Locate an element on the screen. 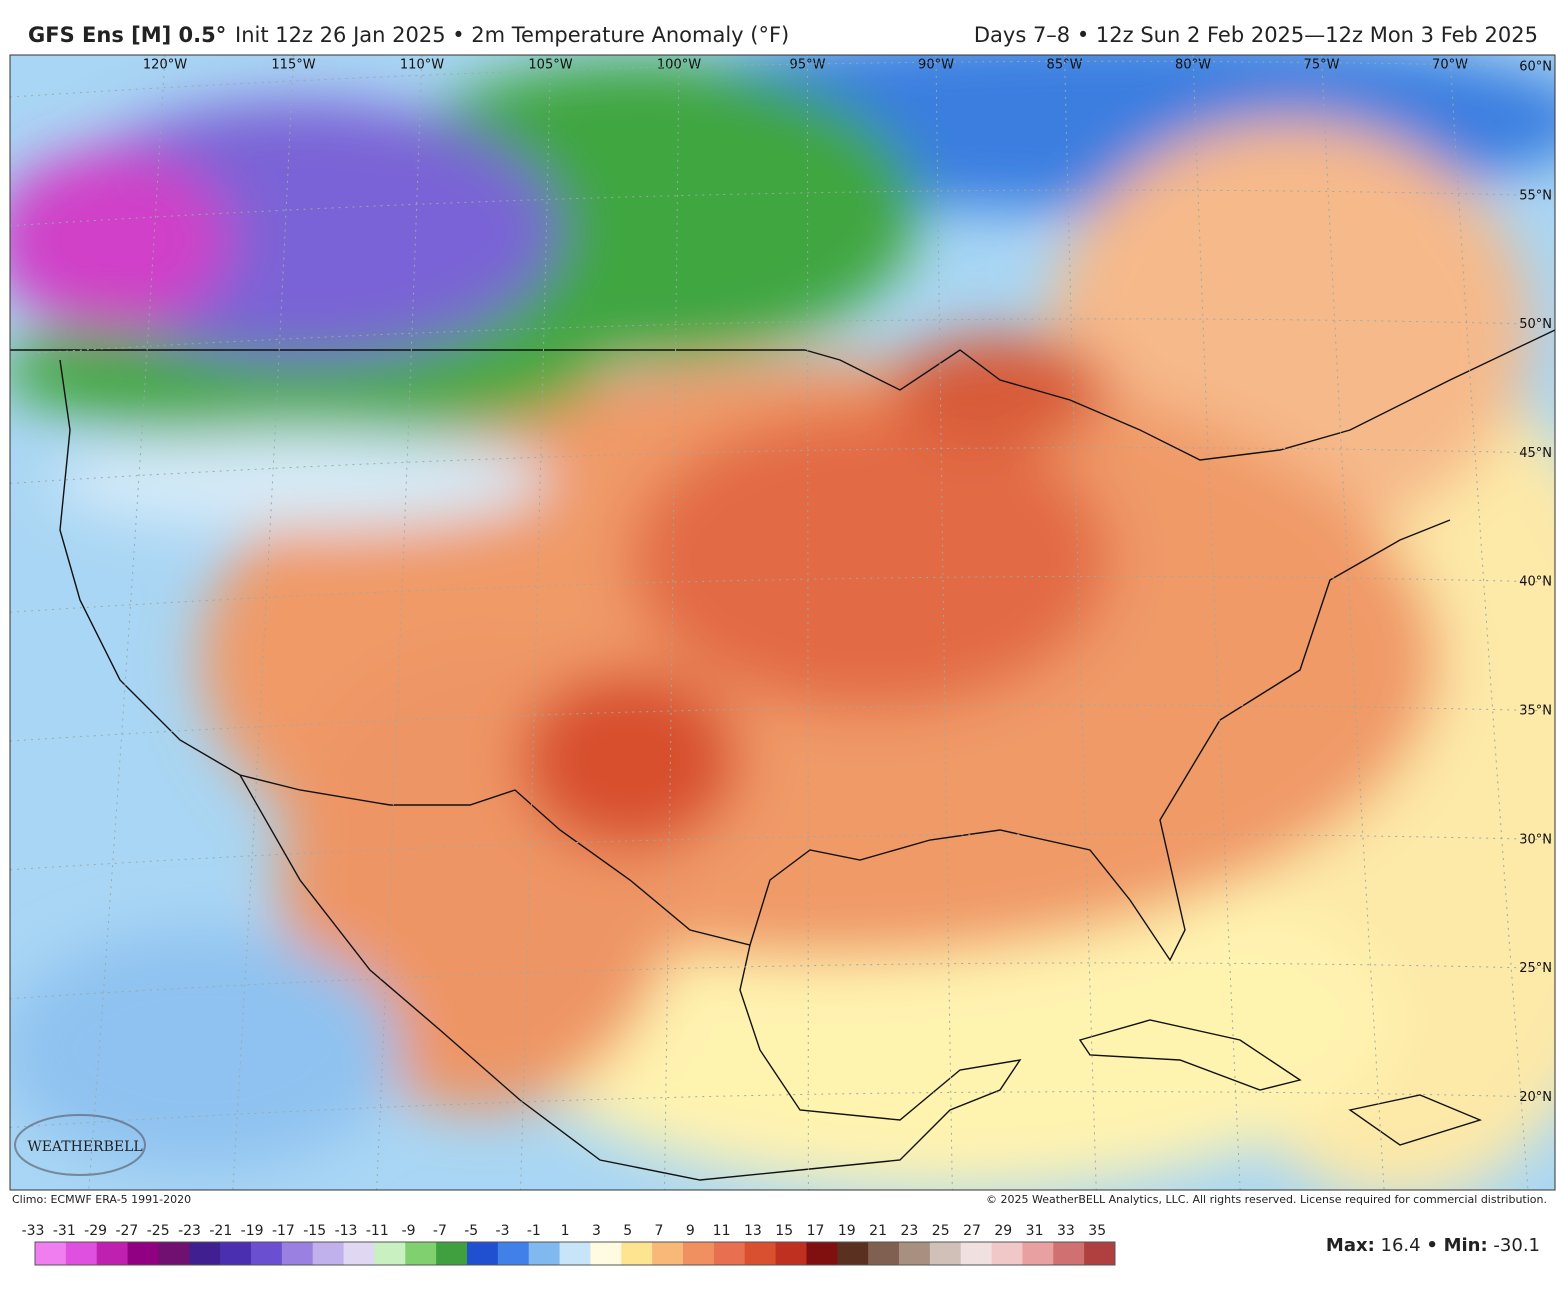 Image resolution: width=1557 pixels, height=1290 pixels. colorbar-label: -19 is located at coordinates (252, 1231).